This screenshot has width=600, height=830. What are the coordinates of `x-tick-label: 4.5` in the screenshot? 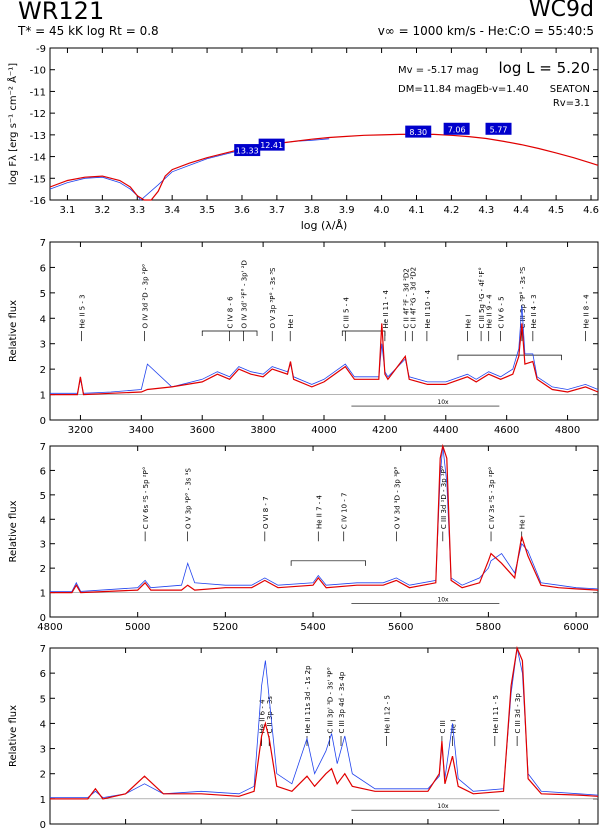 It's located at (556, 210).